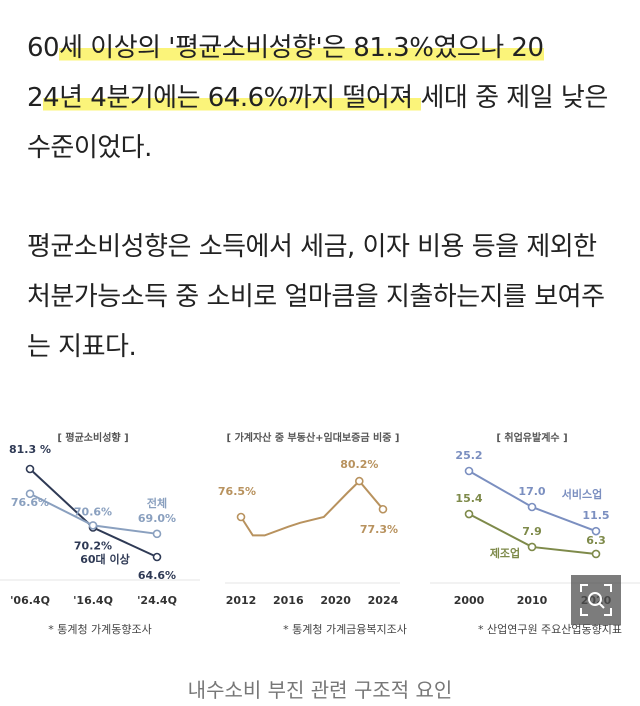 The height and width of the screenshot is (706, 640). I want to click on x-tick-label: 2020, so click(335, 600).